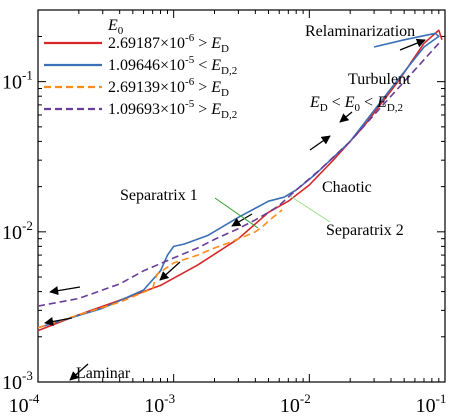 Image resolution: width=474 pixels, height=420 pixels. What do you see at coordinates (17, 231) in the screenshot?
I see `y-tick-label: 10⁻²` at bounding box center [17, 231].